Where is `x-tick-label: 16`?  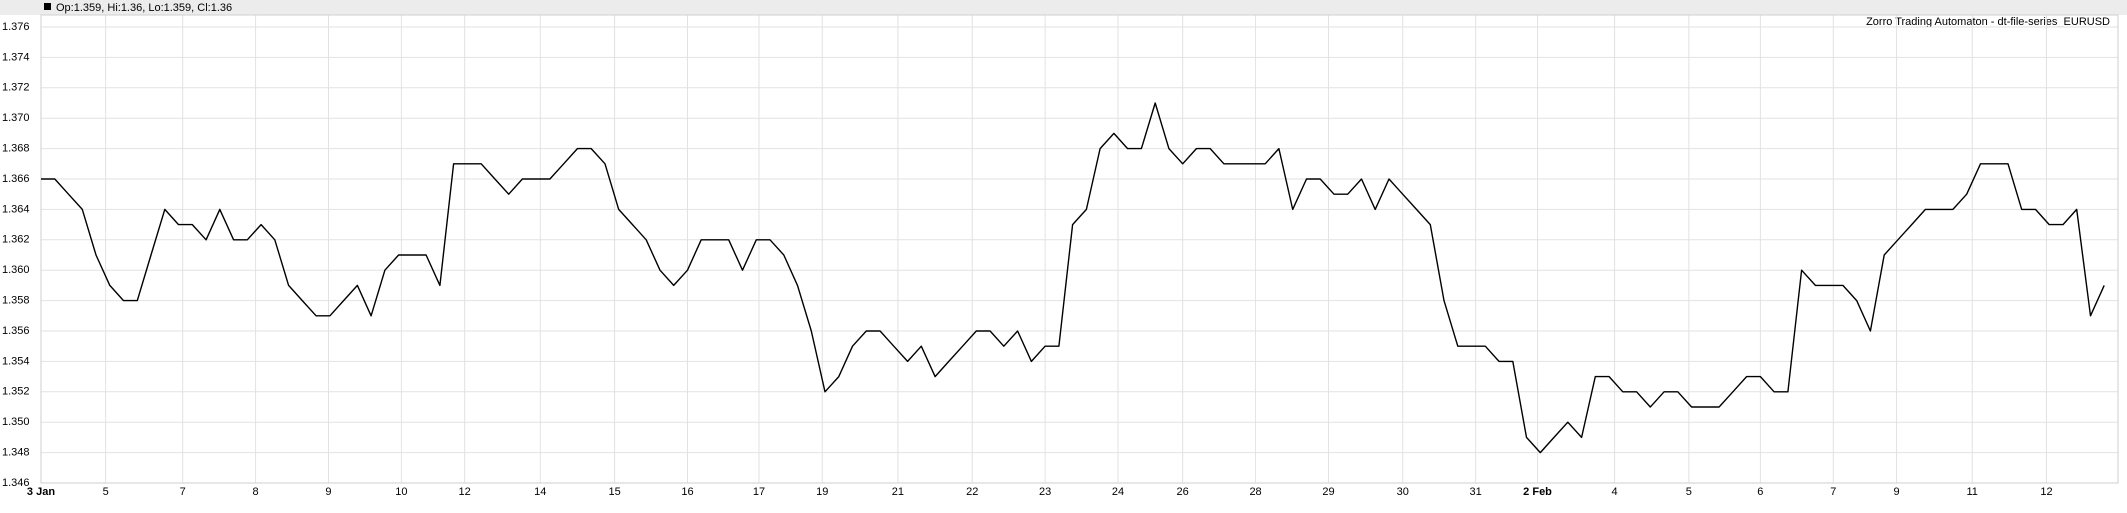
x-tick-label: 16 is located at coordinates (687, 492).